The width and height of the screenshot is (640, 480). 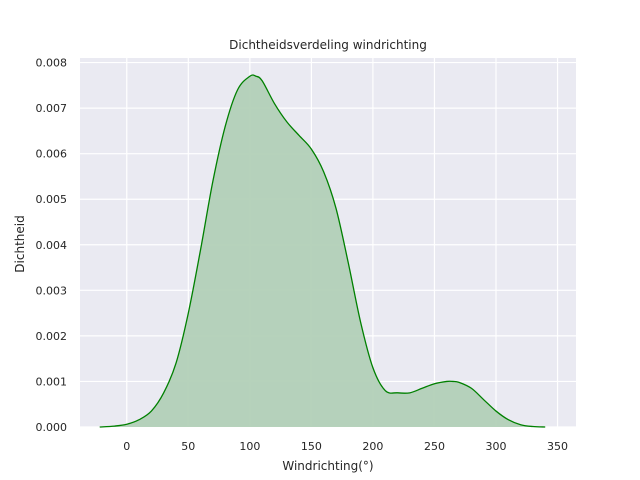 What do you see at coordinates (496, 446) in the screenshot?
I see `x-tick-label: 300` at bounding box center [496, 446].